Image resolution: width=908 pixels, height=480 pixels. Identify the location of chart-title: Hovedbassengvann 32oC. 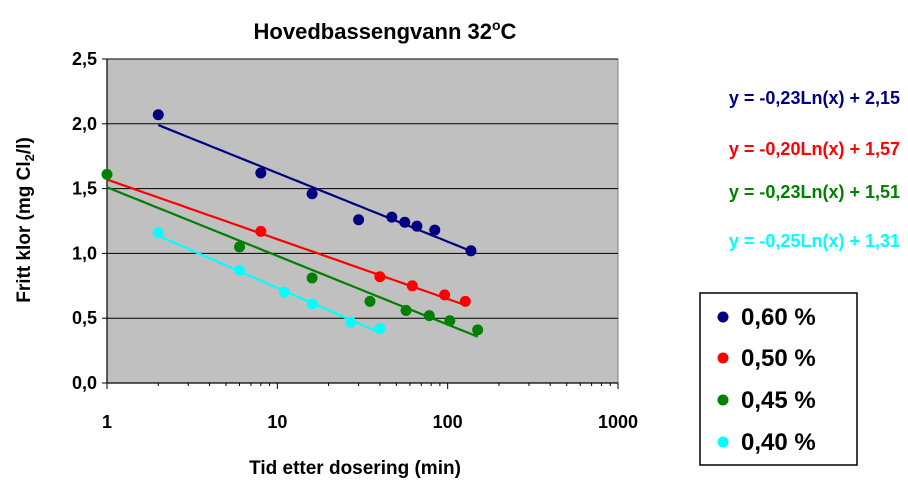
(385, 30).